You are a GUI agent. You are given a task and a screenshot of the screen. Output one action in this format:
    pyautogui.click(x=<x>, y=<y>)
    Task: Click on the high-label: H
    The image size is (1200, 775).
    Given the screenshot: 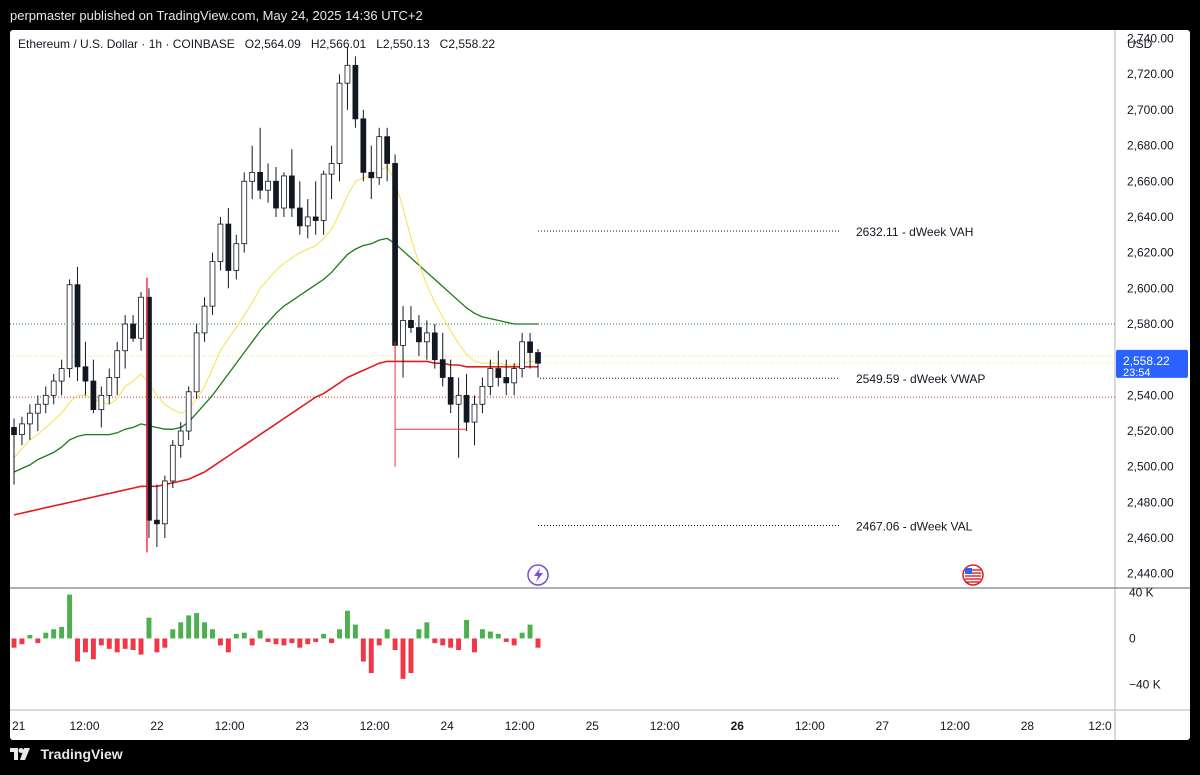 What is the action you would take?
    pyautogui.click(x=315, y=44)
    